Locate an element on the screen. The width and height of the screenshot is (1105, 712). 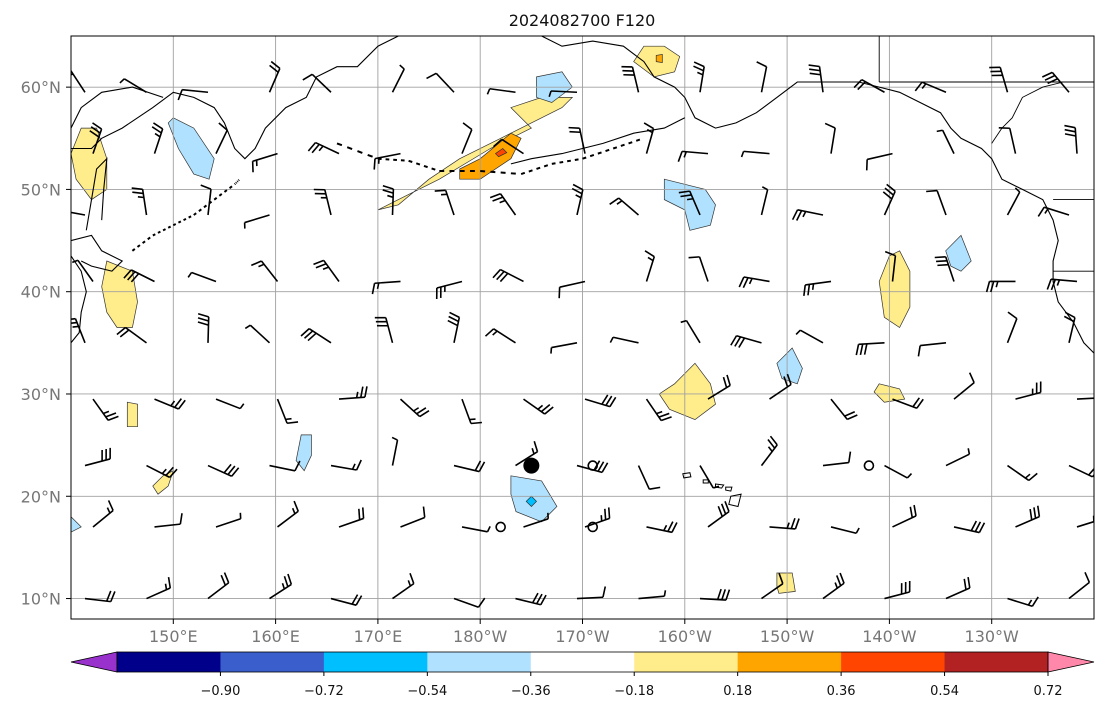
lon-tick-label: 180°W is located at coordinates (480, 636).